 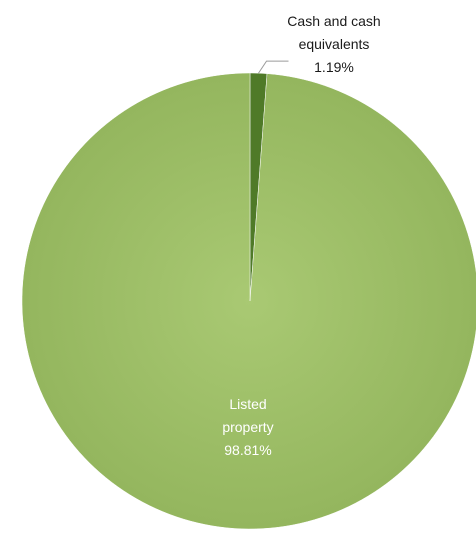 I want to click on label-cash-line-1: Cash and cash, so click(x=333, y=21).